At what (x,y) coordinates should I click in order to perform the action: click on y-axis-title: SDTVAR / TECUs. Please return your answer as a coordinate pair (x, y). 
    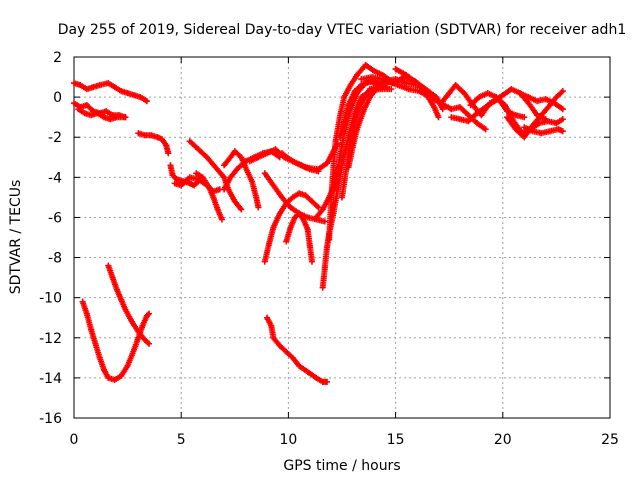
    Looking at the image, I should click on (16, 237).